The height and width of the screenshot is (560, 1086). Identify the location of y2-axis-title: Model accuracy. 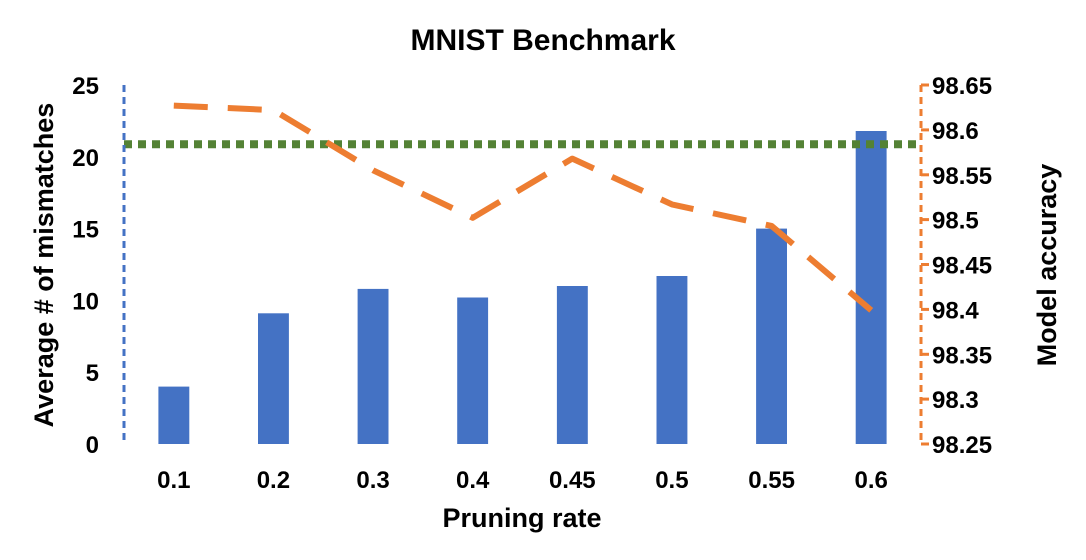
(1047, 265).